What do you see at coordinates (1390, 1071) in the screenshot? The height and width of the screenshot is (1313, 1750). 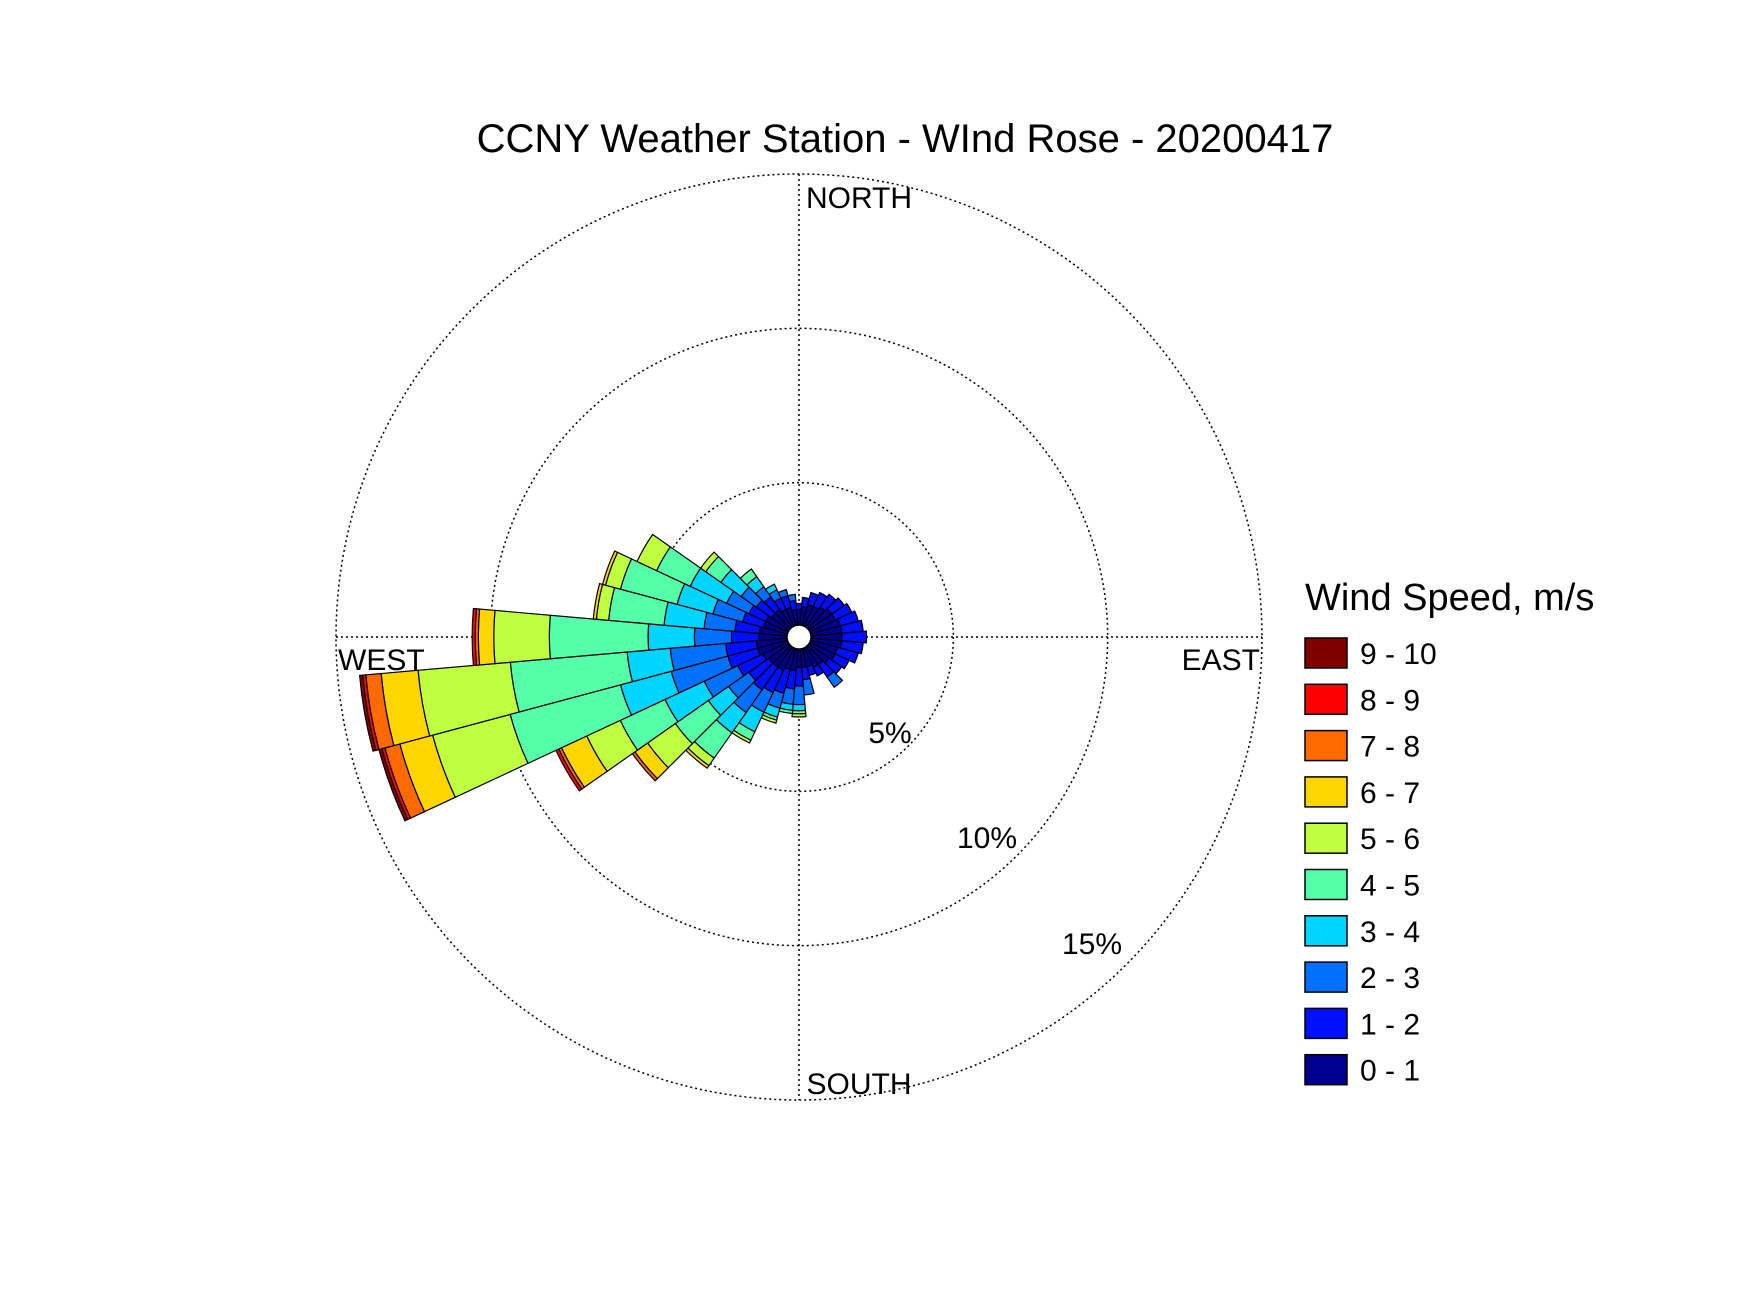 I see `legend-label: 0 - 1` at bounding box center [1390, 1071].